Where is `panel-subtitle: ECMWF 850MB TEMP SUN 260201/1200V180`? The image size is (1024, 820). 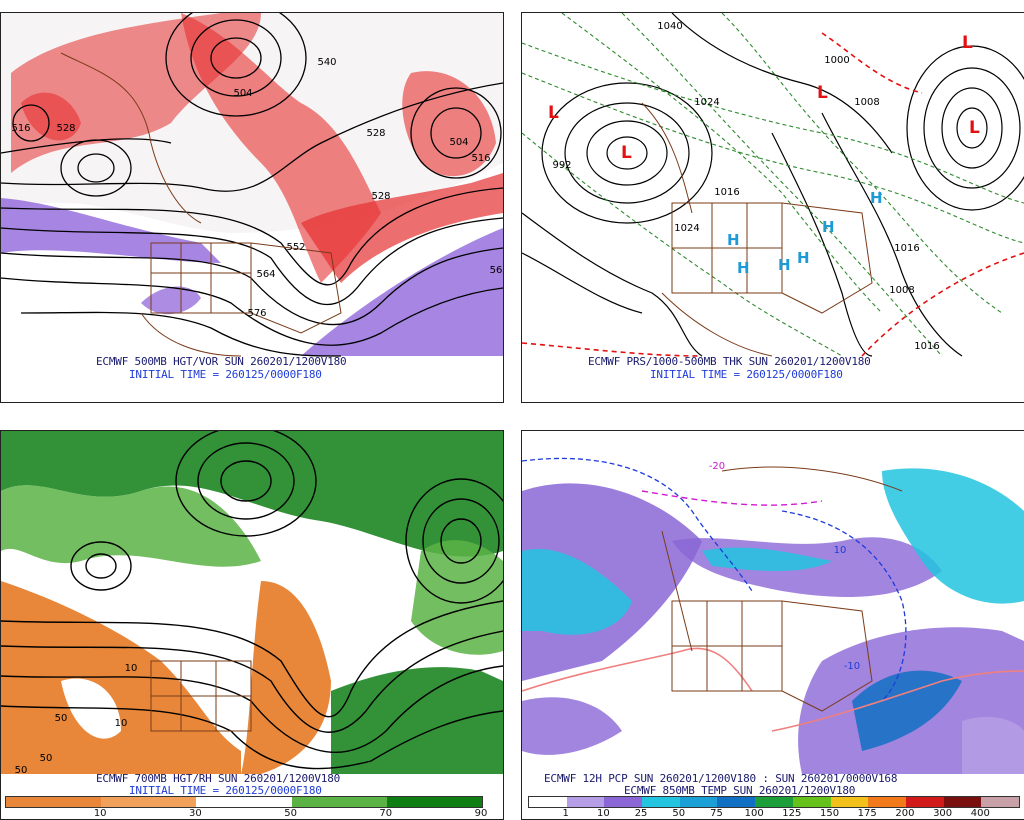 panel-subtitle: ECMWF 850MB TEMP SUN 260201/1200V180 is located at coordinates (740, 790).